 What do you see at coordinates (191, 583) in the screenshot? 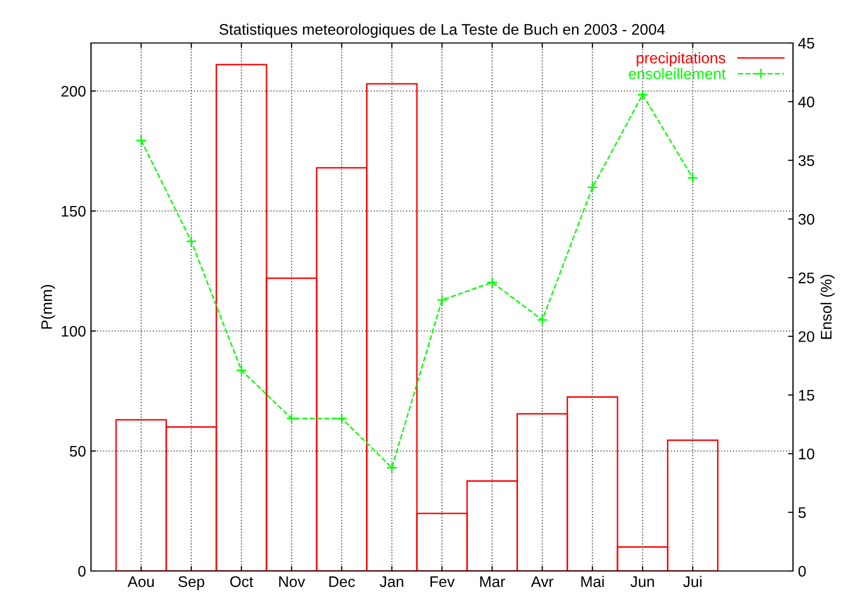
I see `x-tick-label: Sep` at bounding box center [191, 583].